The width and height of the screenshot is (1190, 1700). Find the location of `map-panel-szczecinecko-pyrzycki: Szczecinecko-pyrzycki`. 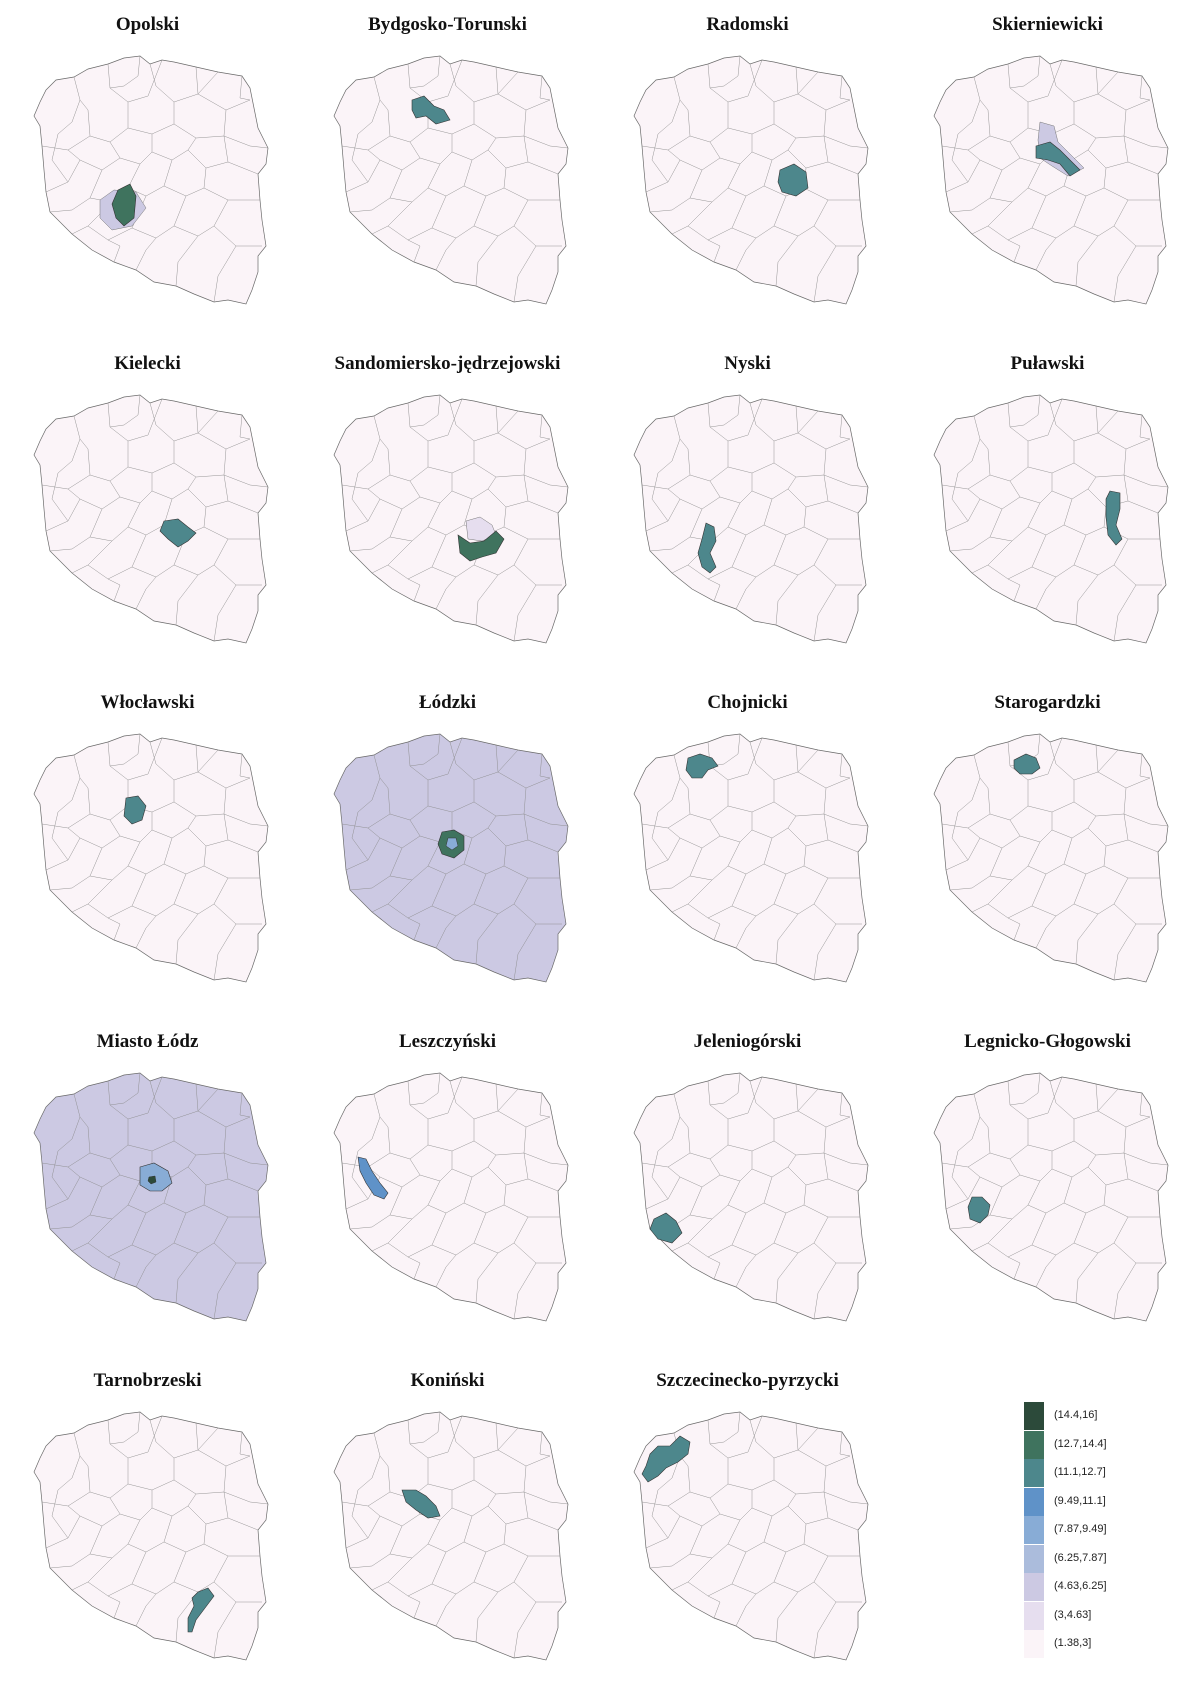

map-panel-szczecinecko-pyrzycki: Szczecinecko-pyrzycki is located at coordinates (747, 1535).